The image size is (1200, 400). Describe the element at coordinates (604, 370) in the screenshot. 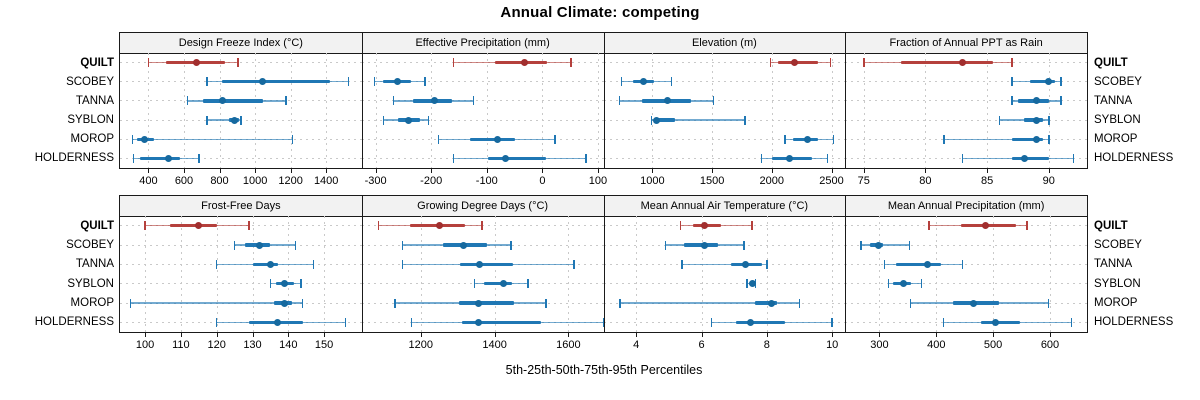

I see `x-axis-caption: 5th-25th-50th-75th-95th Percentiles` at that location.